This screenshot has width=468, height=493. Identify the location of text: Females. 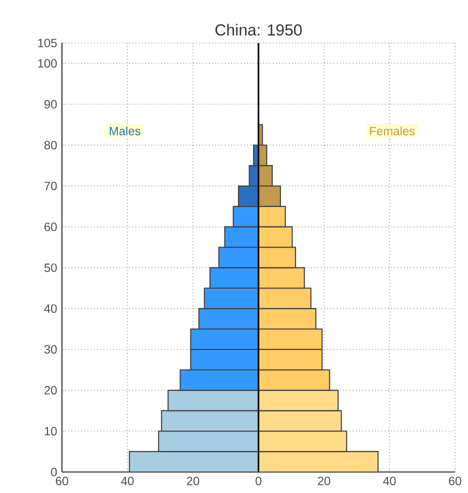
(392, 131).